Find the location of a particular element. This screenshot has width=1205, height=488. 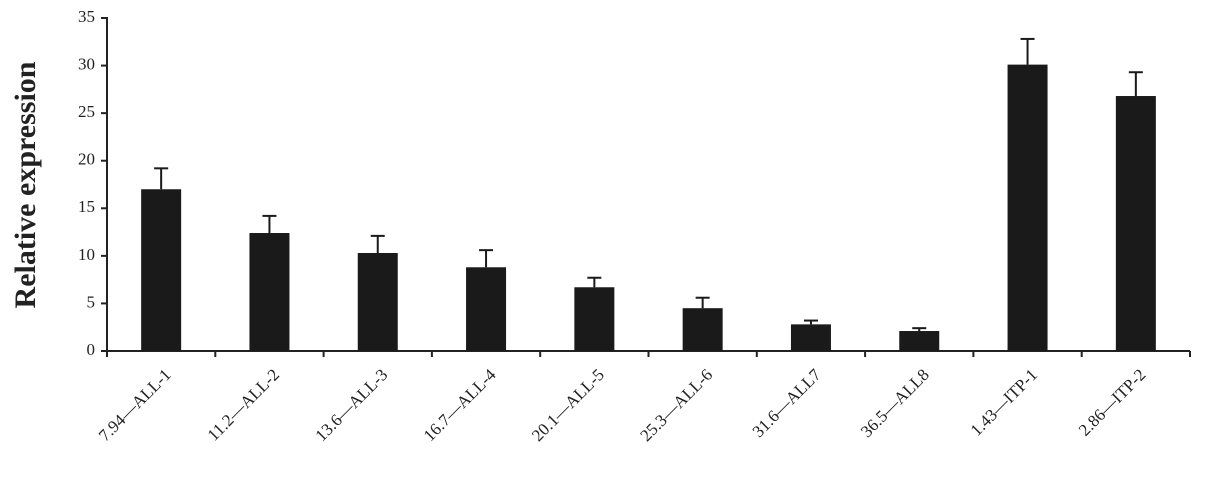

y-tick-label: 15 is located at coordinates (86, 206).